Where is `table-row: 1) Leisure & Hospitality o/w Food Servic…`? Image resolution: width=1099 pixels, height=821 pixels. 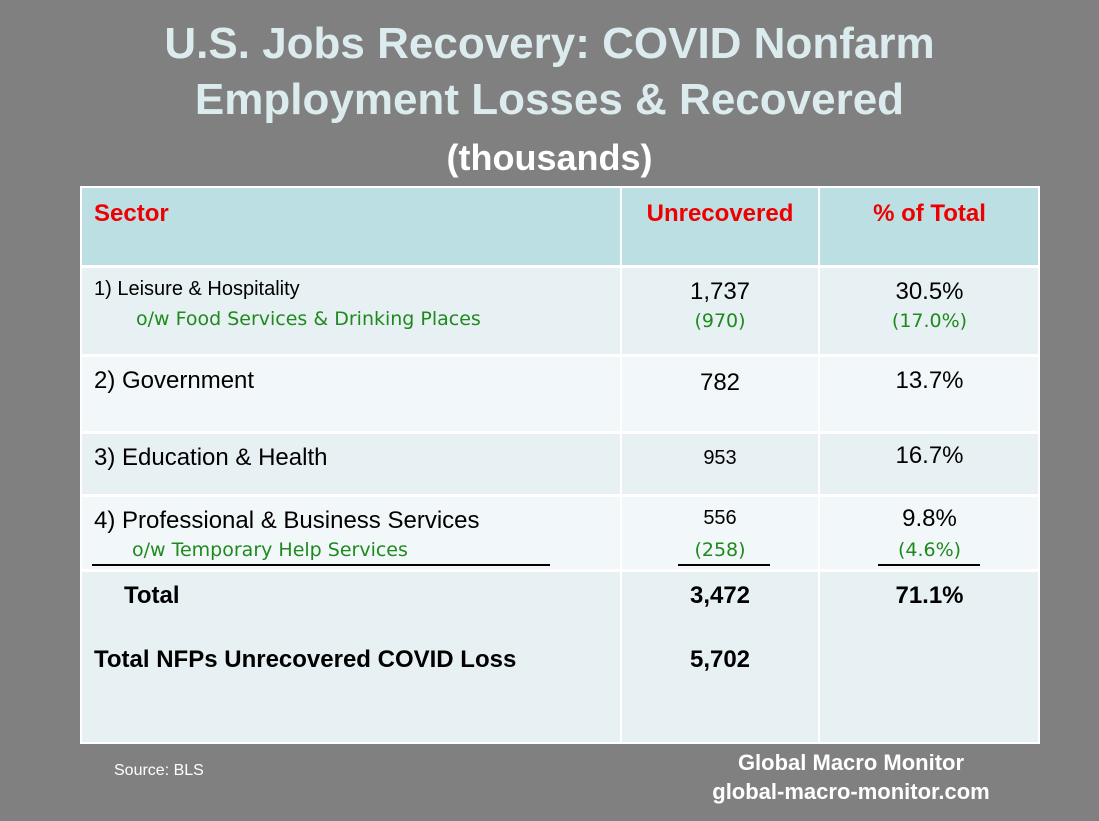
table-row: 1) Leisure & Hospitality o/w Food Servic… is located at coordinates (560, 311).